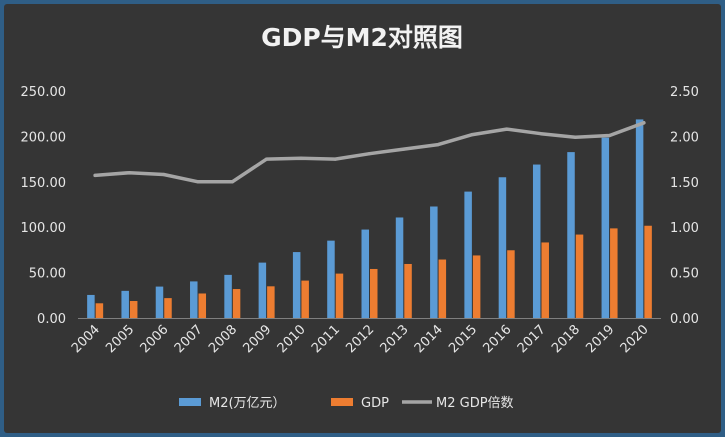  Describe the element at coordinates (257, 339) in the screenshot. I see `x-tick-label: 2009` at that location.